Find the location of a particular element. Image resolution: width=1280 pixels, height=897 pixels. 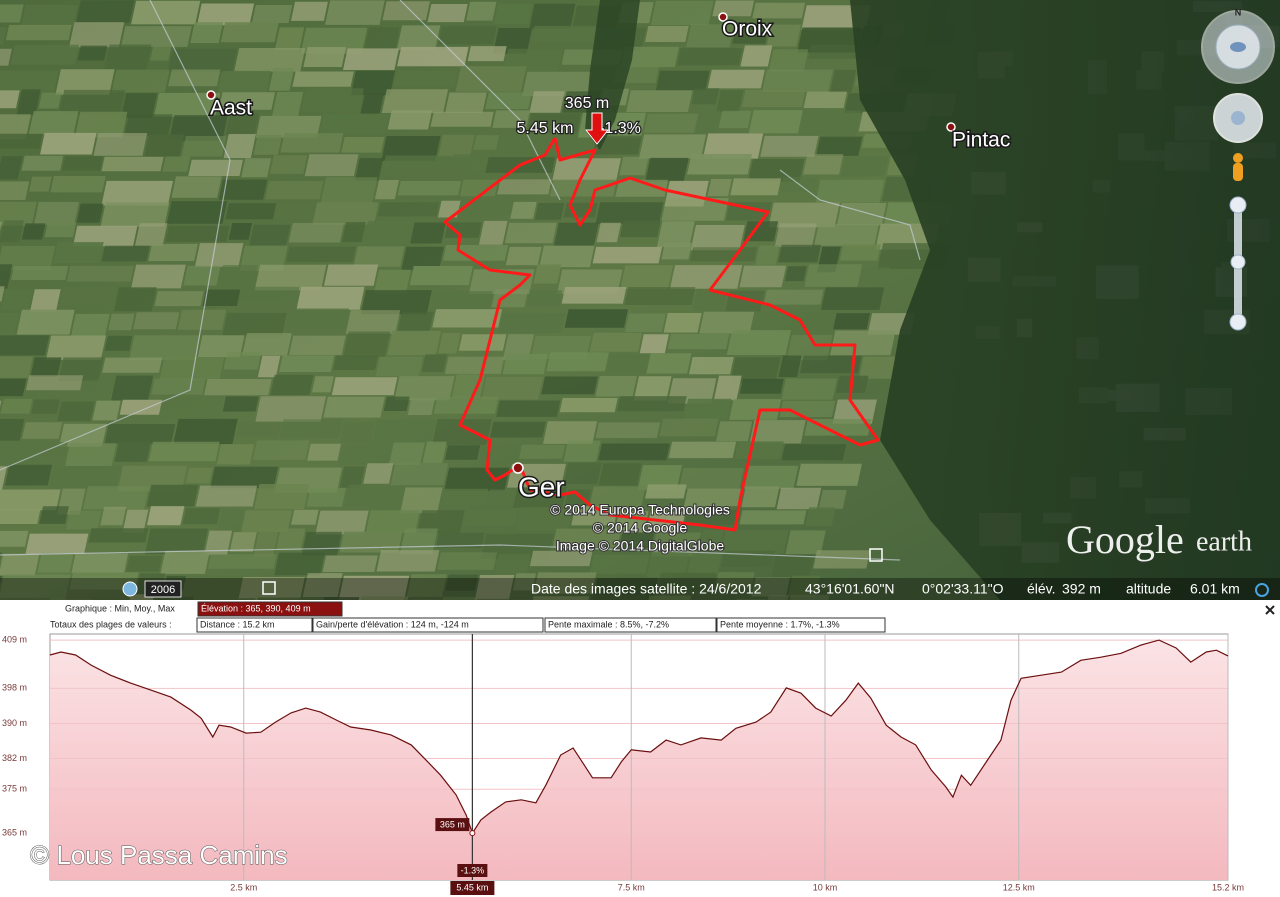

history-icon is located at coordinates (130, 589).